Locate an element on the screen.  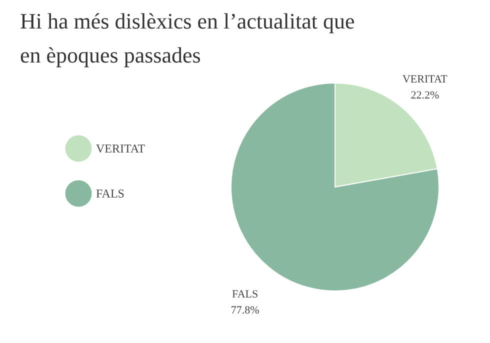
data-label: 22.2% is located at coordinates (425, 96).